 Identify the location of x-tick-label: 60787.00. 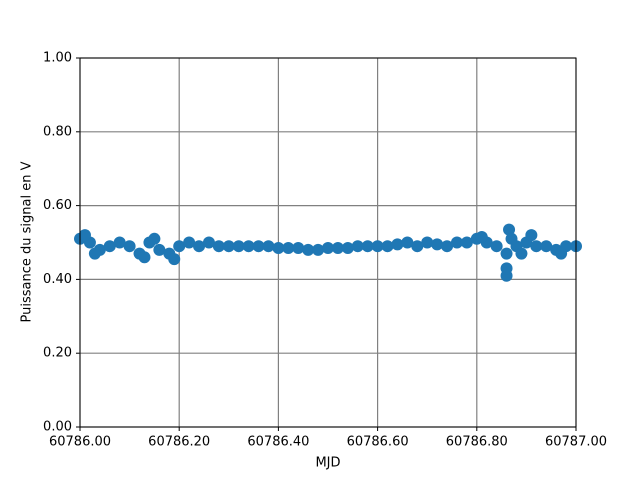
(576, 442).